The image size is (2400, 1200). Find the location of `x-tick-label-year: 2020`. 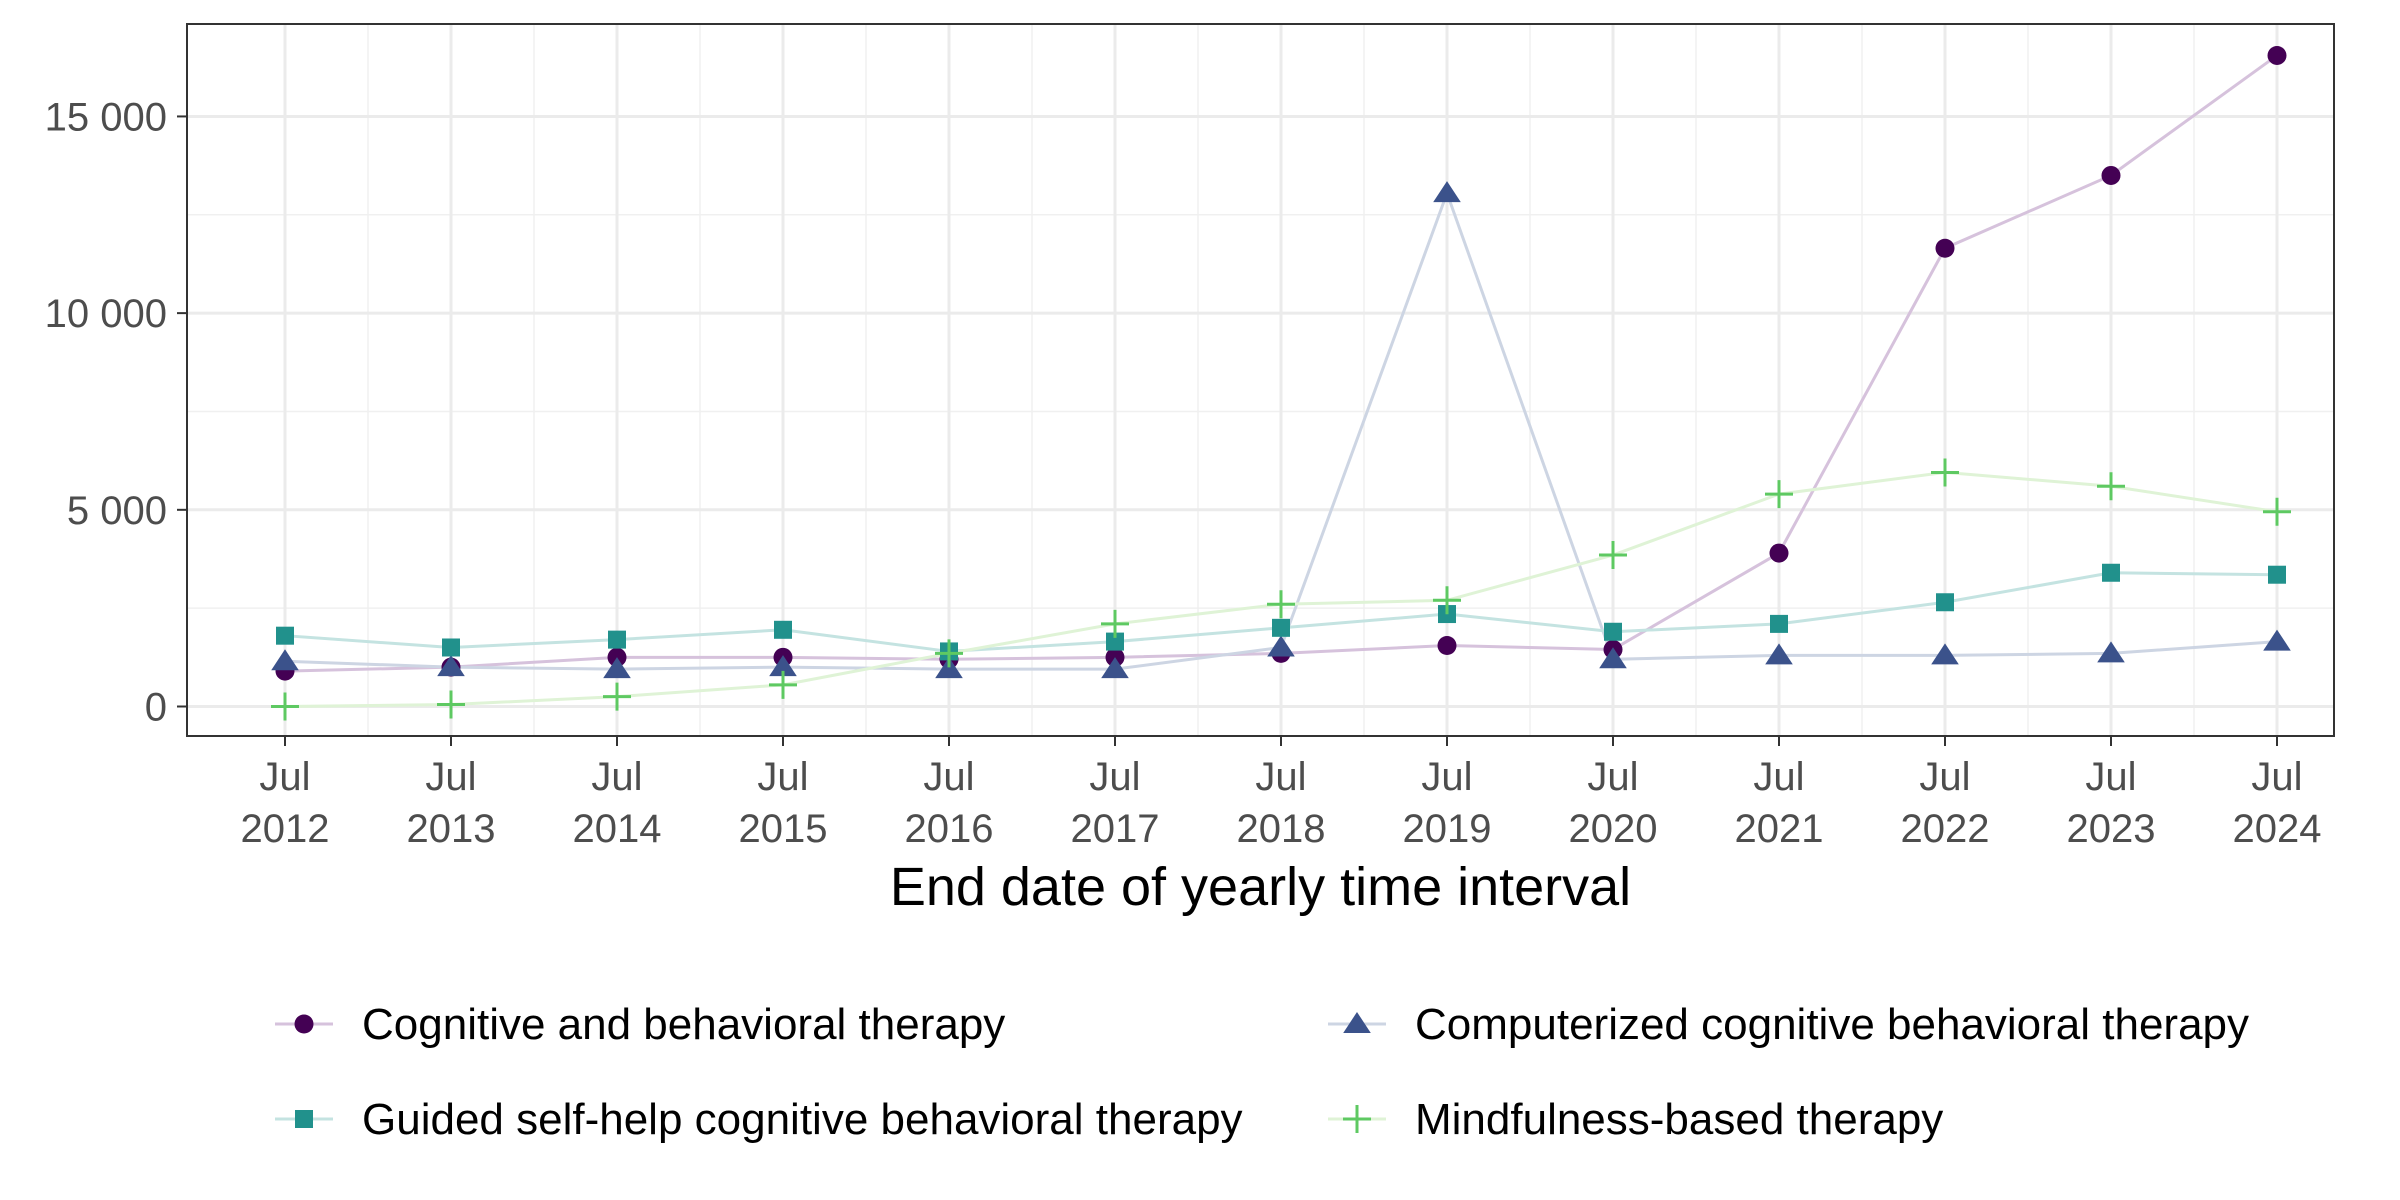

x-tick-label-year: 2020 is located at coordinates (1613, 829).